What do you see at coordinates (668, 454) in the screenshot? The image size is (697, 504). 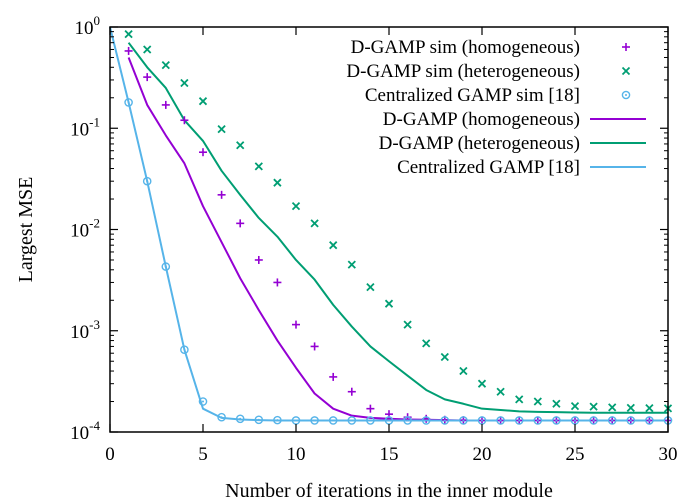 I see `x-tick-label: 30` at bounding box center [668, 454].